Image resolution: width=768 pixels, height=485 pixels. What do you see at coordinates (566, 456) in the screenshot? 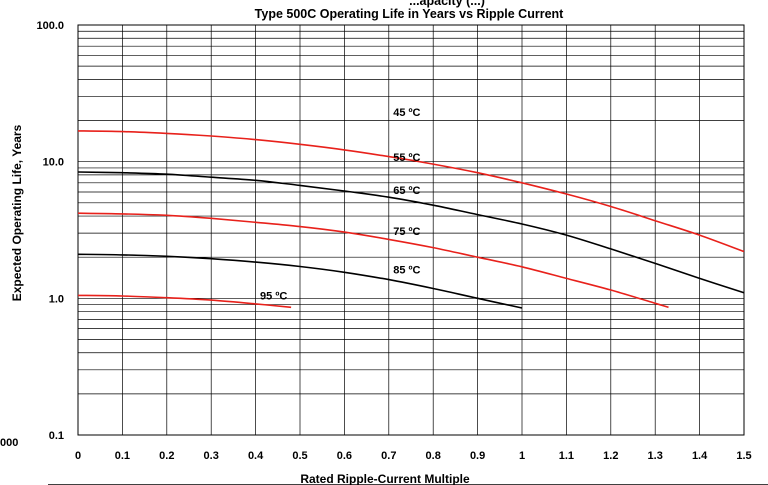
I see `x-tick-label: 1.1` at bounding box center [566, 456].